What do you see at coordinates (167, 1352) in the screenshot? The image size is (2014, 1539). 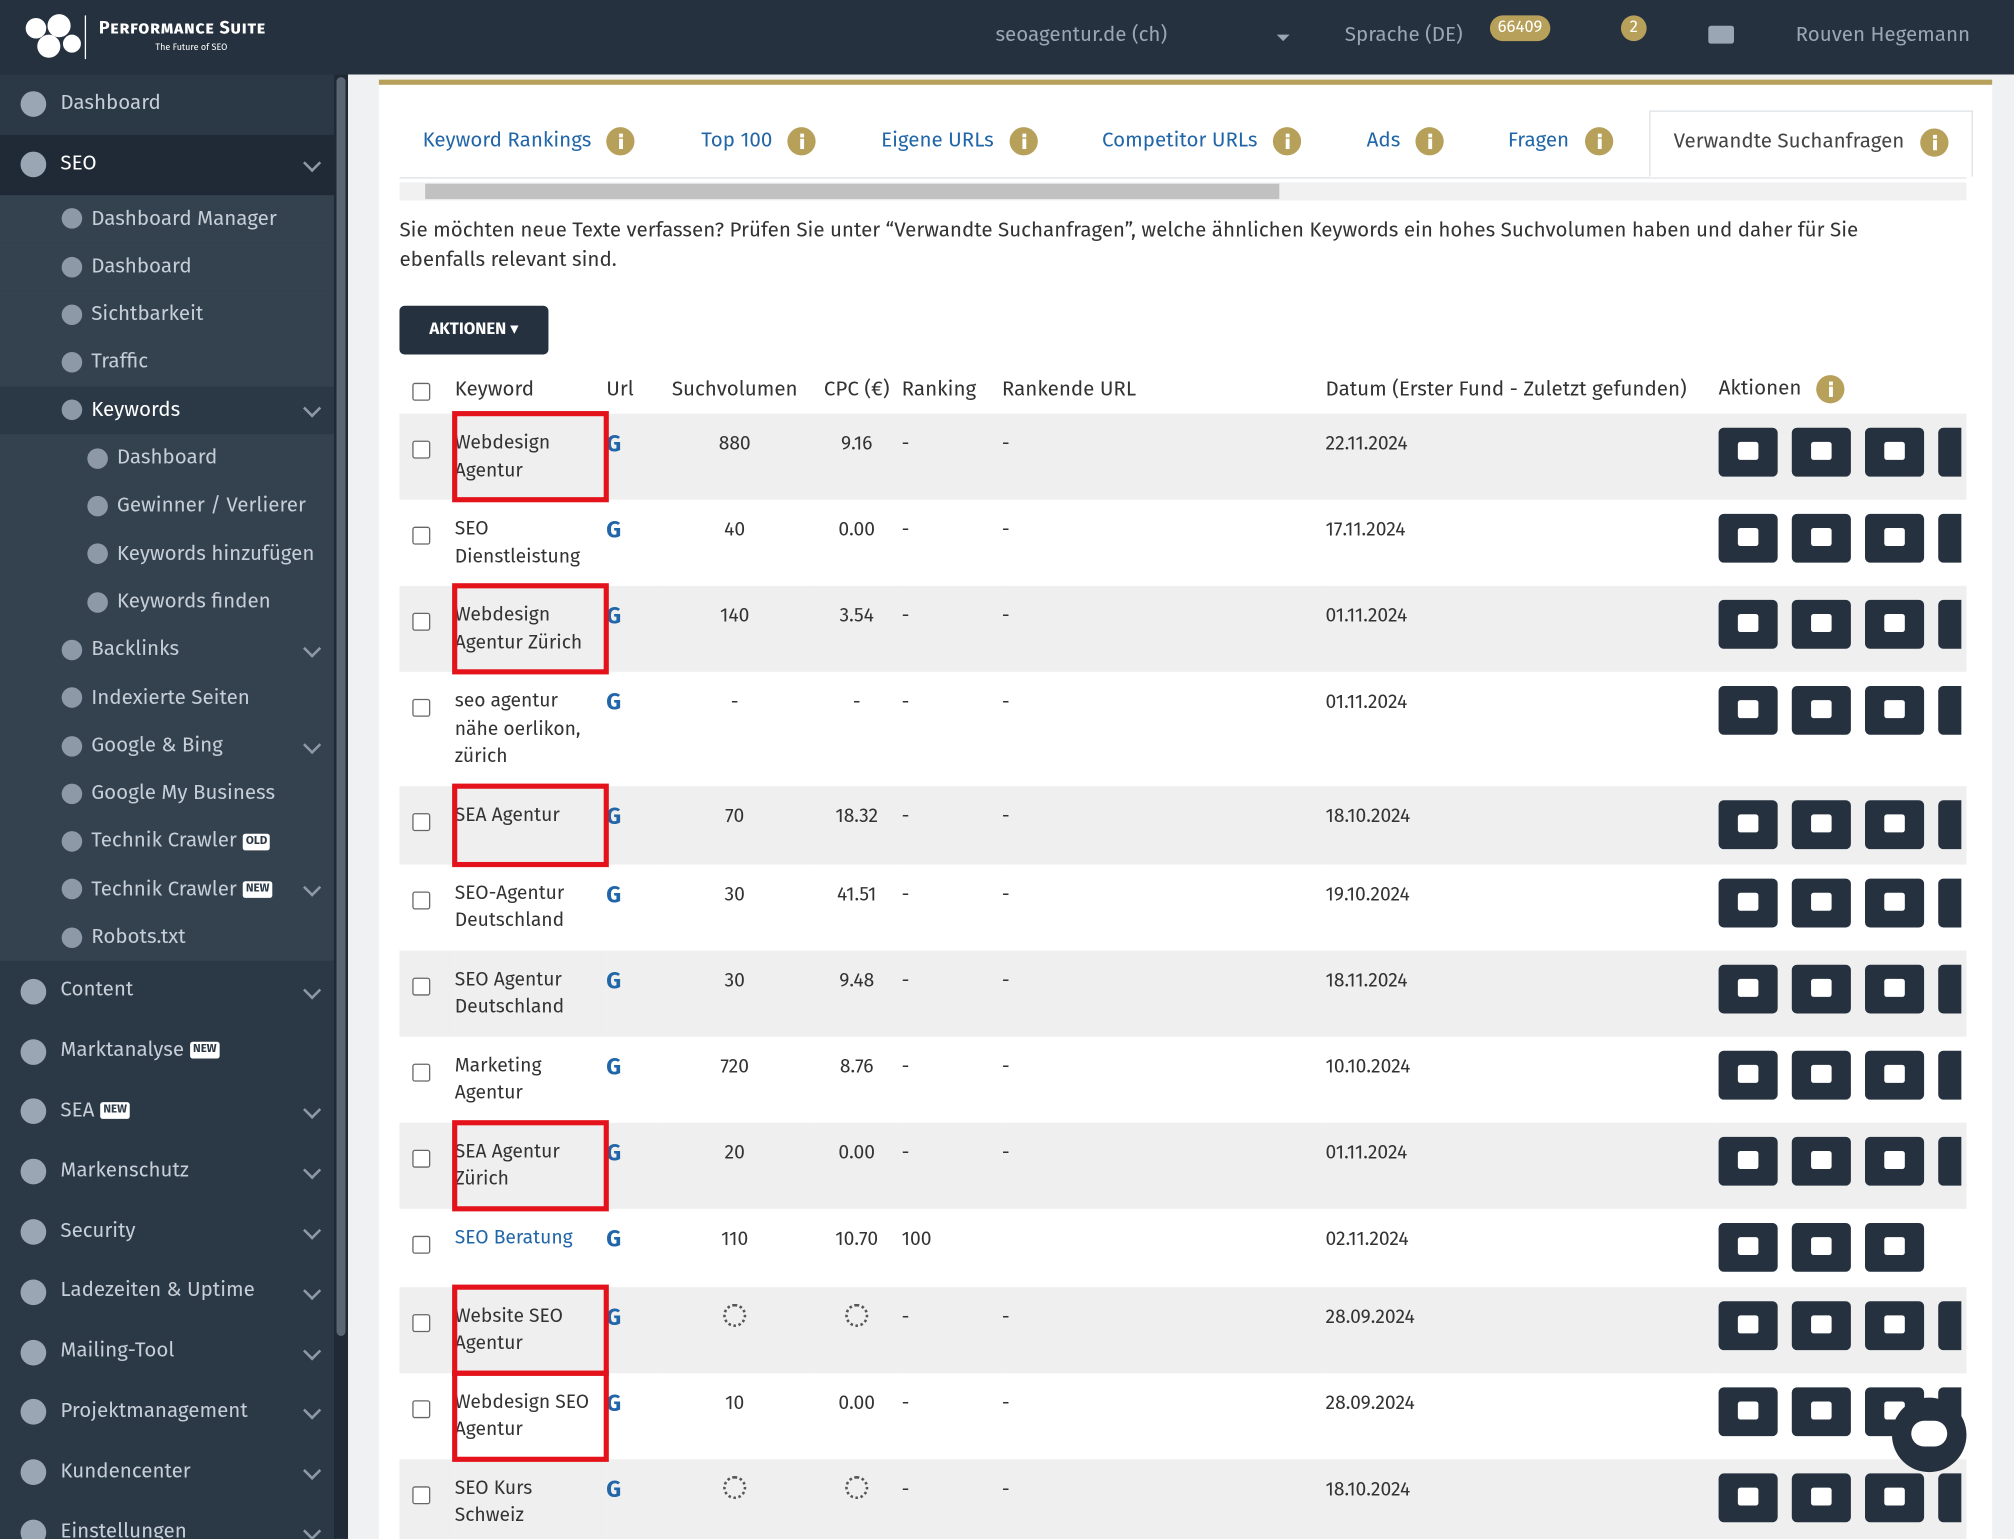 I see `nav-item: Mailing-Tool` at bounding box center [167, 1352].